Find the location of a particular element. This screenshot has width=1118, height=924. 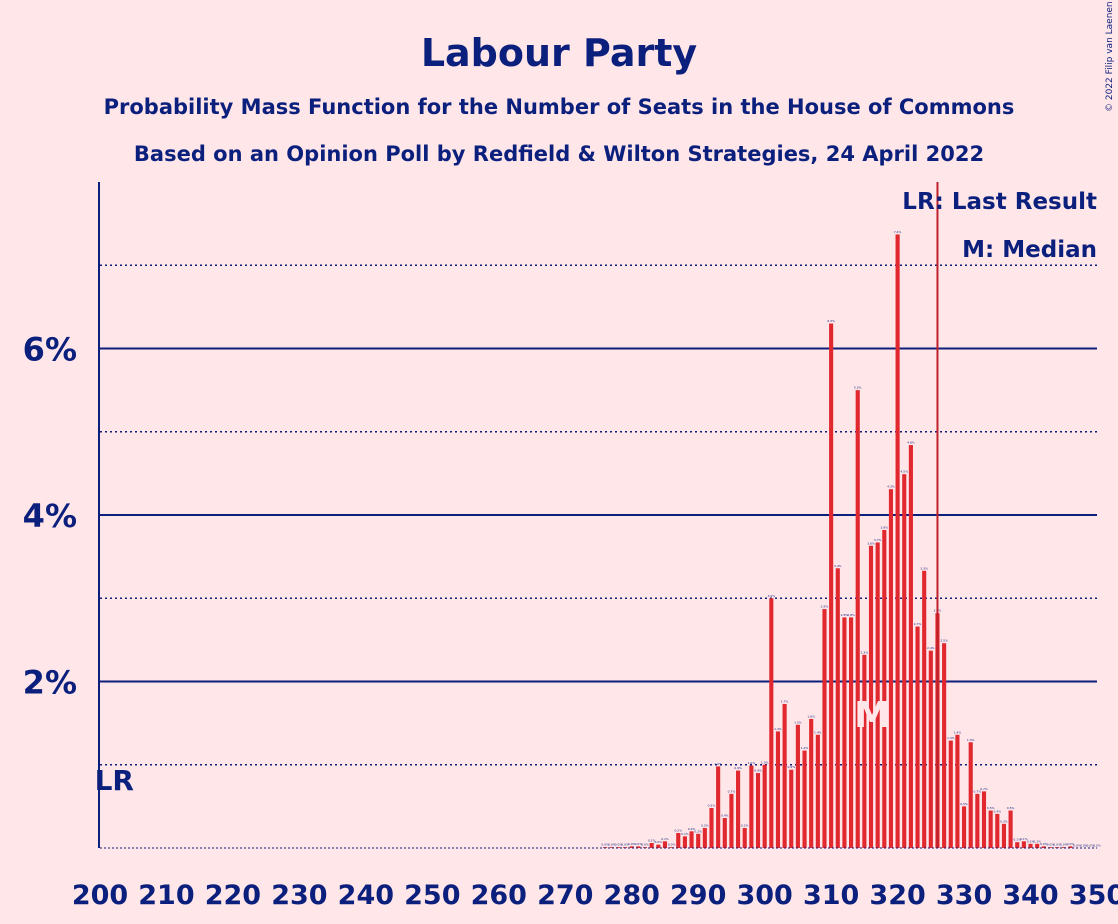

x-tick-label: 240 is located at coordinates (366, 895).